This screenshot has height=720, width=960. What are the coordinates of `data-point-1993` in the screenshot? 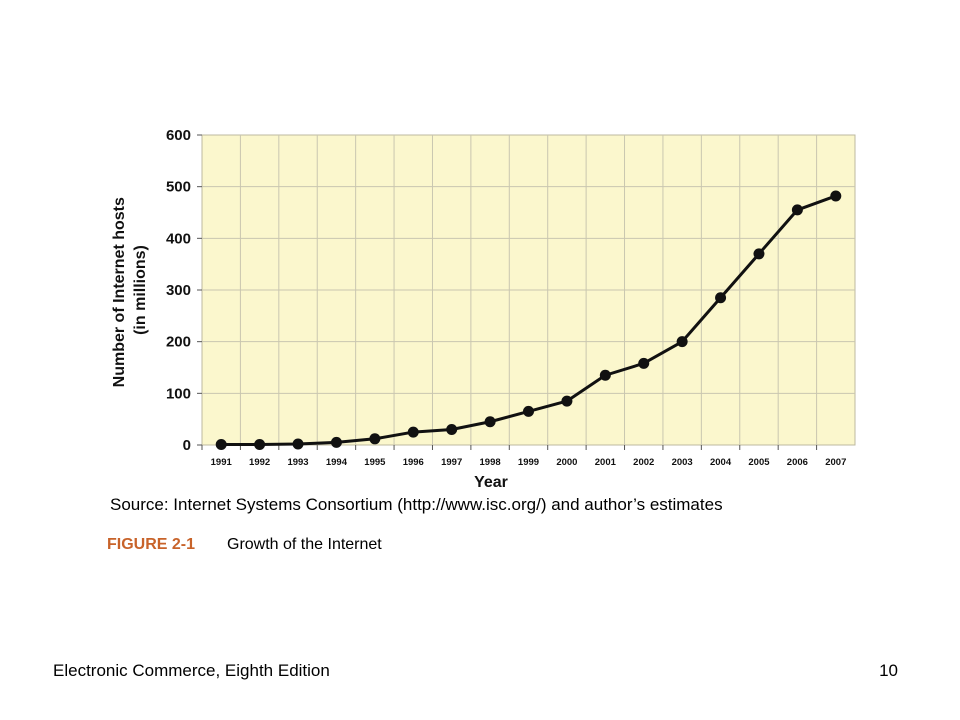 It's located at (298, 444).